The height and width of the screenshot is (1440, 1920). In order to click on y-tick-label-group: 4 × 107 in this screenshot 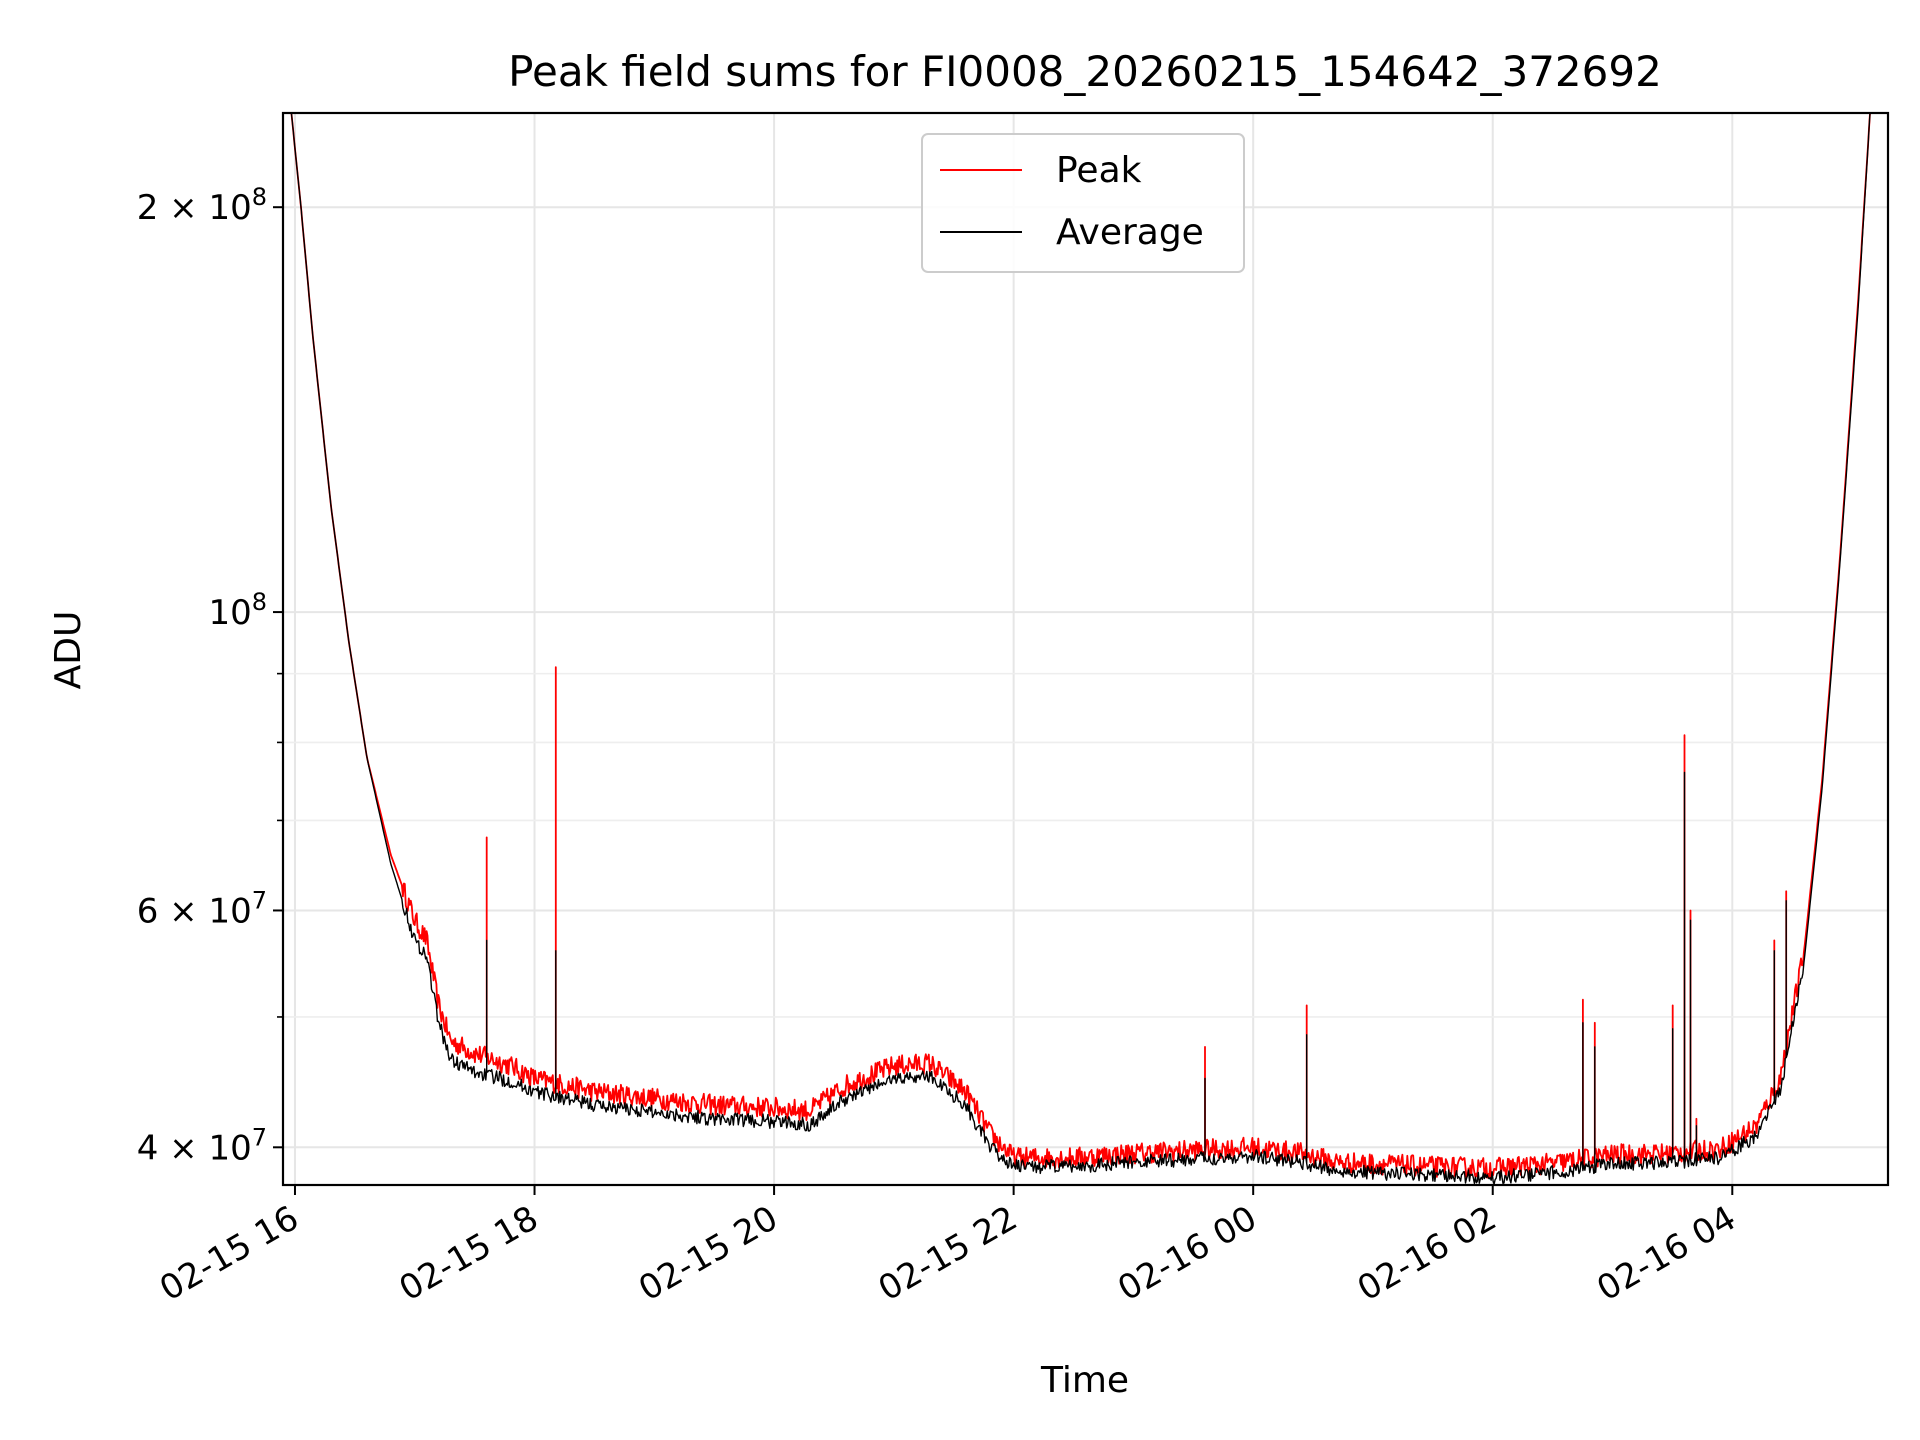, I will do `click(202, 1145)`.